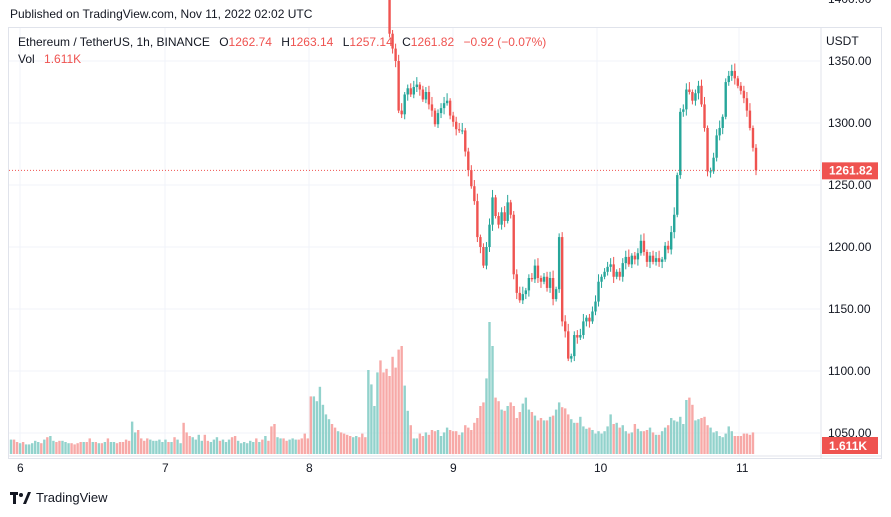 Image resolution: width=891 pixels, height=517 pixels. I want to click on x-tick-label: 8, so click(309, 468).